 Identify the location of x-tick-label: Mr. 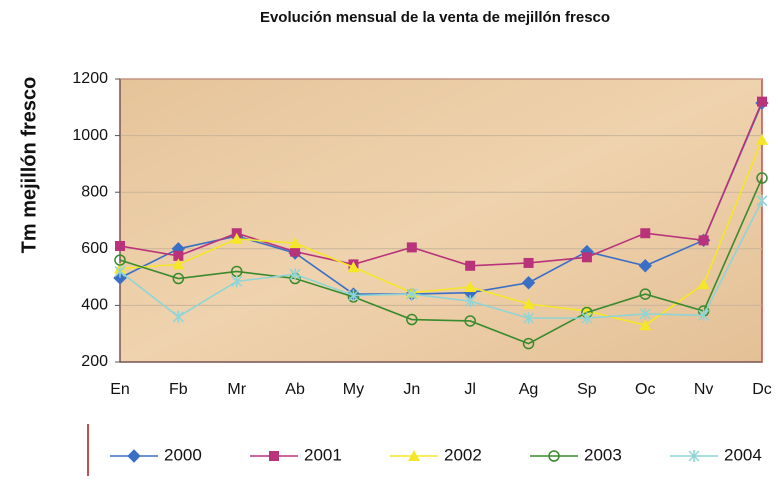
(236, 389).